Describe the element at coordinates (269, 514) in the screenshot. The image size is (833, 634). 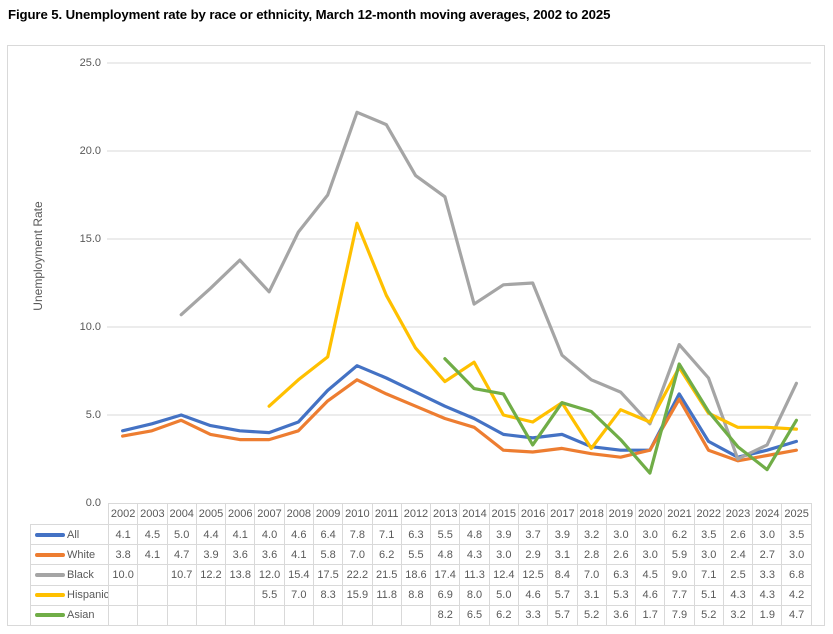
I see `year-header-cell: 2007` at that location.